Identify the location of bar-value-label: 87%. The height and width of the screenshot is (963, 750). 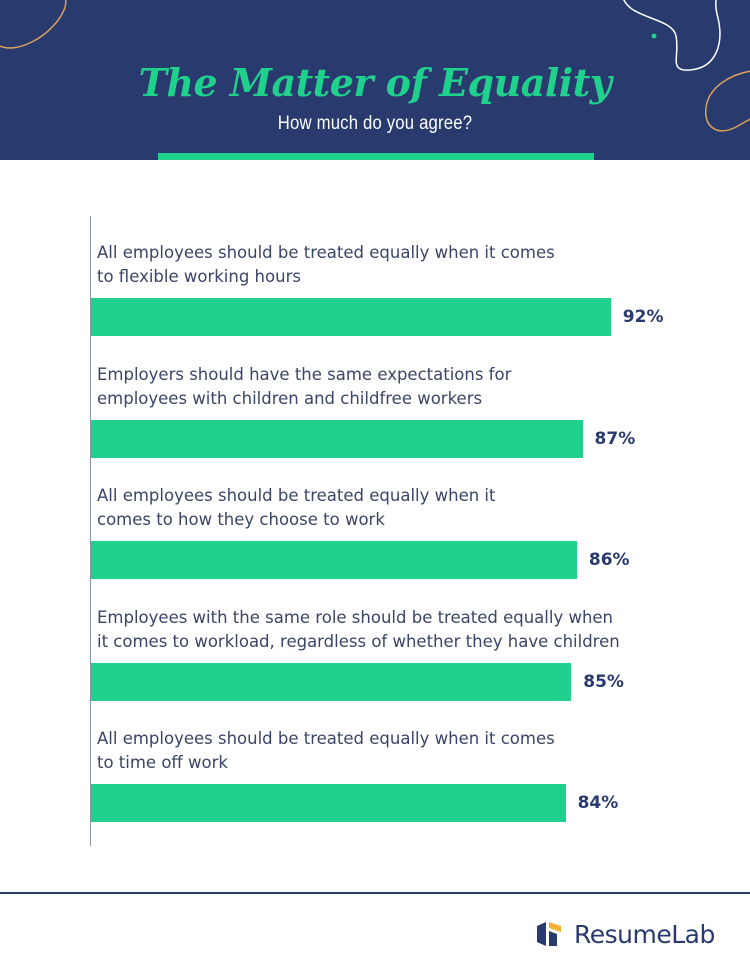
(615, 438).